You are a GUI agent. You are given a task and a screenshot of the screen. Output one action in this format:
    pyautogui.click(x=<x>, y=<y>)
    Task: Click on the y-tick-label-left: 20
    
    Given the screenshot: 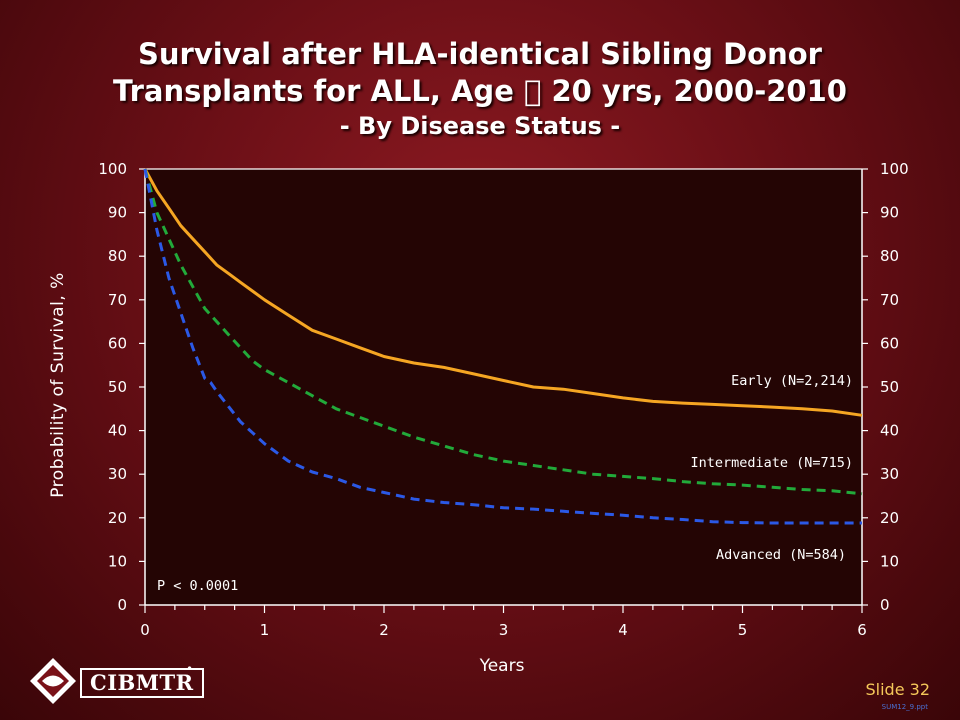 What is the action you would take?
    pyautogui.click(x=117, y=518)
    